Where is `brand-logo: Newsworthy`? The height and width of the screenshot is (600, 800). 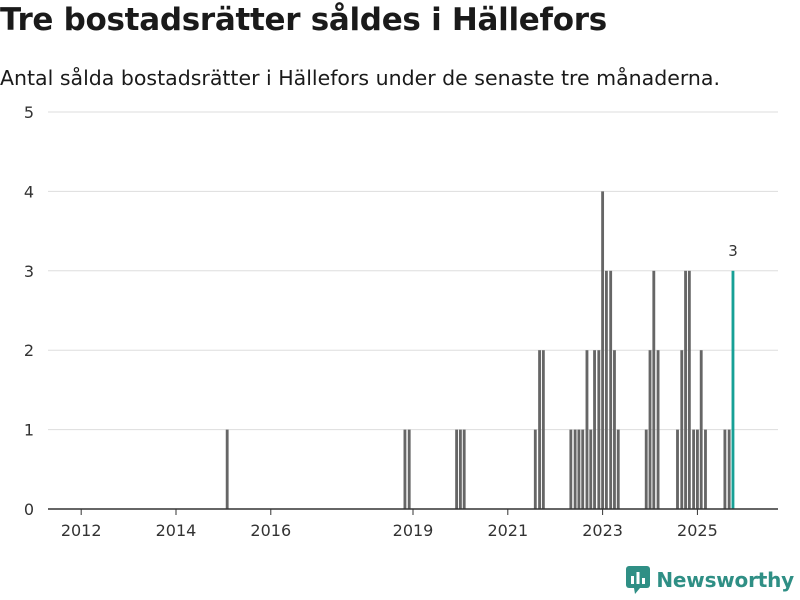
brand-logo: Newsworthy is located at coordinates (710, 580).